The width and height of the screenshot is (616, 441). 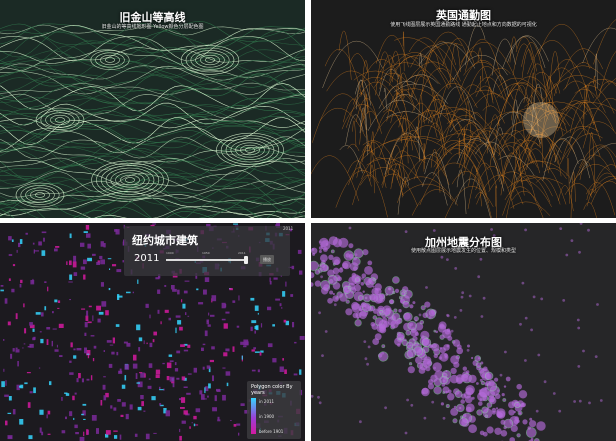 What do you see at coordinates (267, 416) in the screenshot?
I see `legend-label: in 1900` at bounding box center [267, 416].